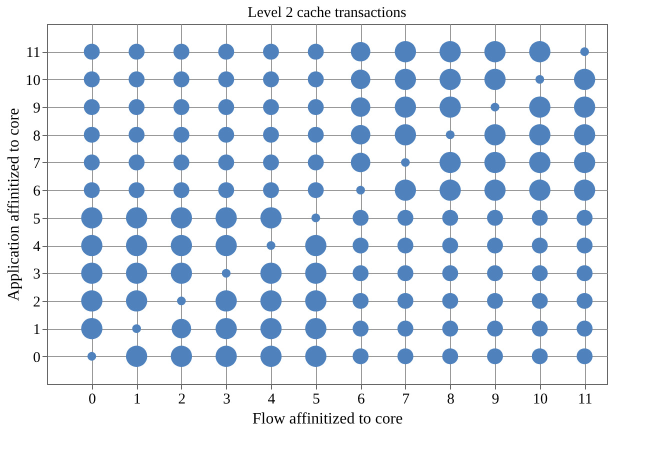  What do you see at coordinates (361, 400) in the screenshot?
I see `x-tick-label: 6` at bounding box center [361, 400].